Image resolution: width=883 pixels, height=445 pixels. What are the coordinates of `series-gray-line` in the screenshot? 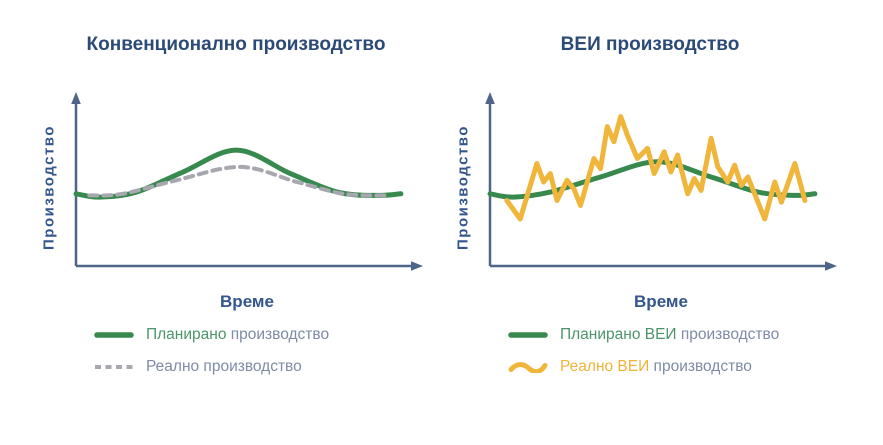 It's located at (238, 181).